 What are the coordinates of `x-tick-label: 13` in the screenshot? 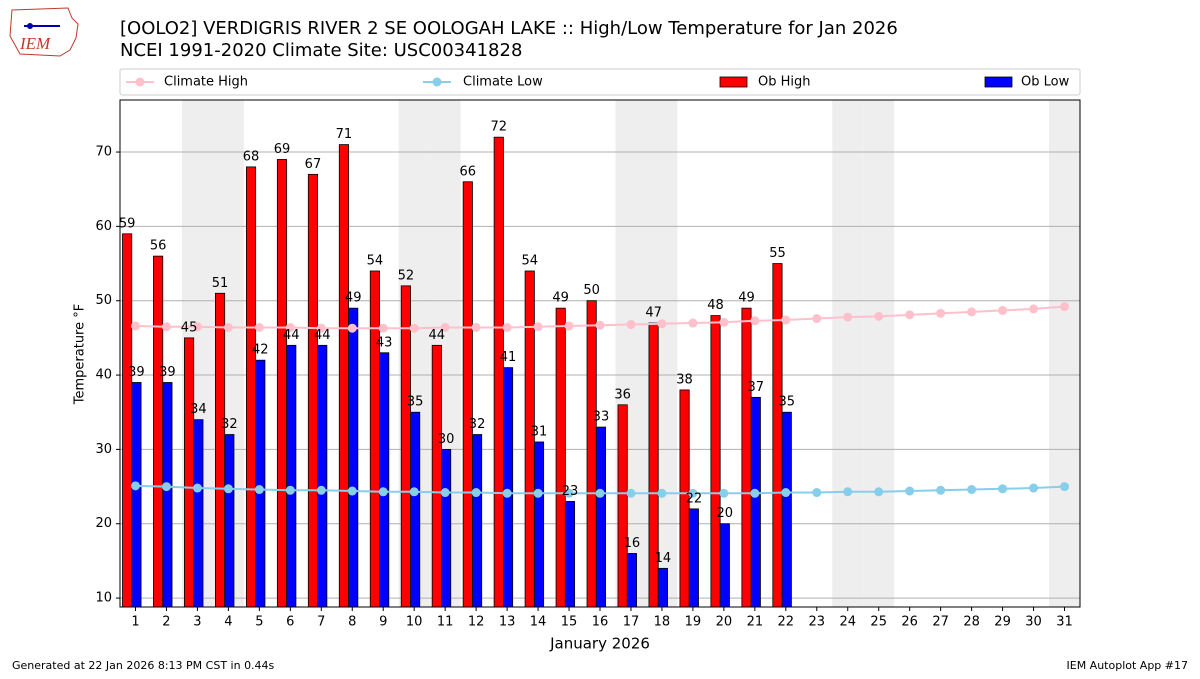 It's located at (507, 622).